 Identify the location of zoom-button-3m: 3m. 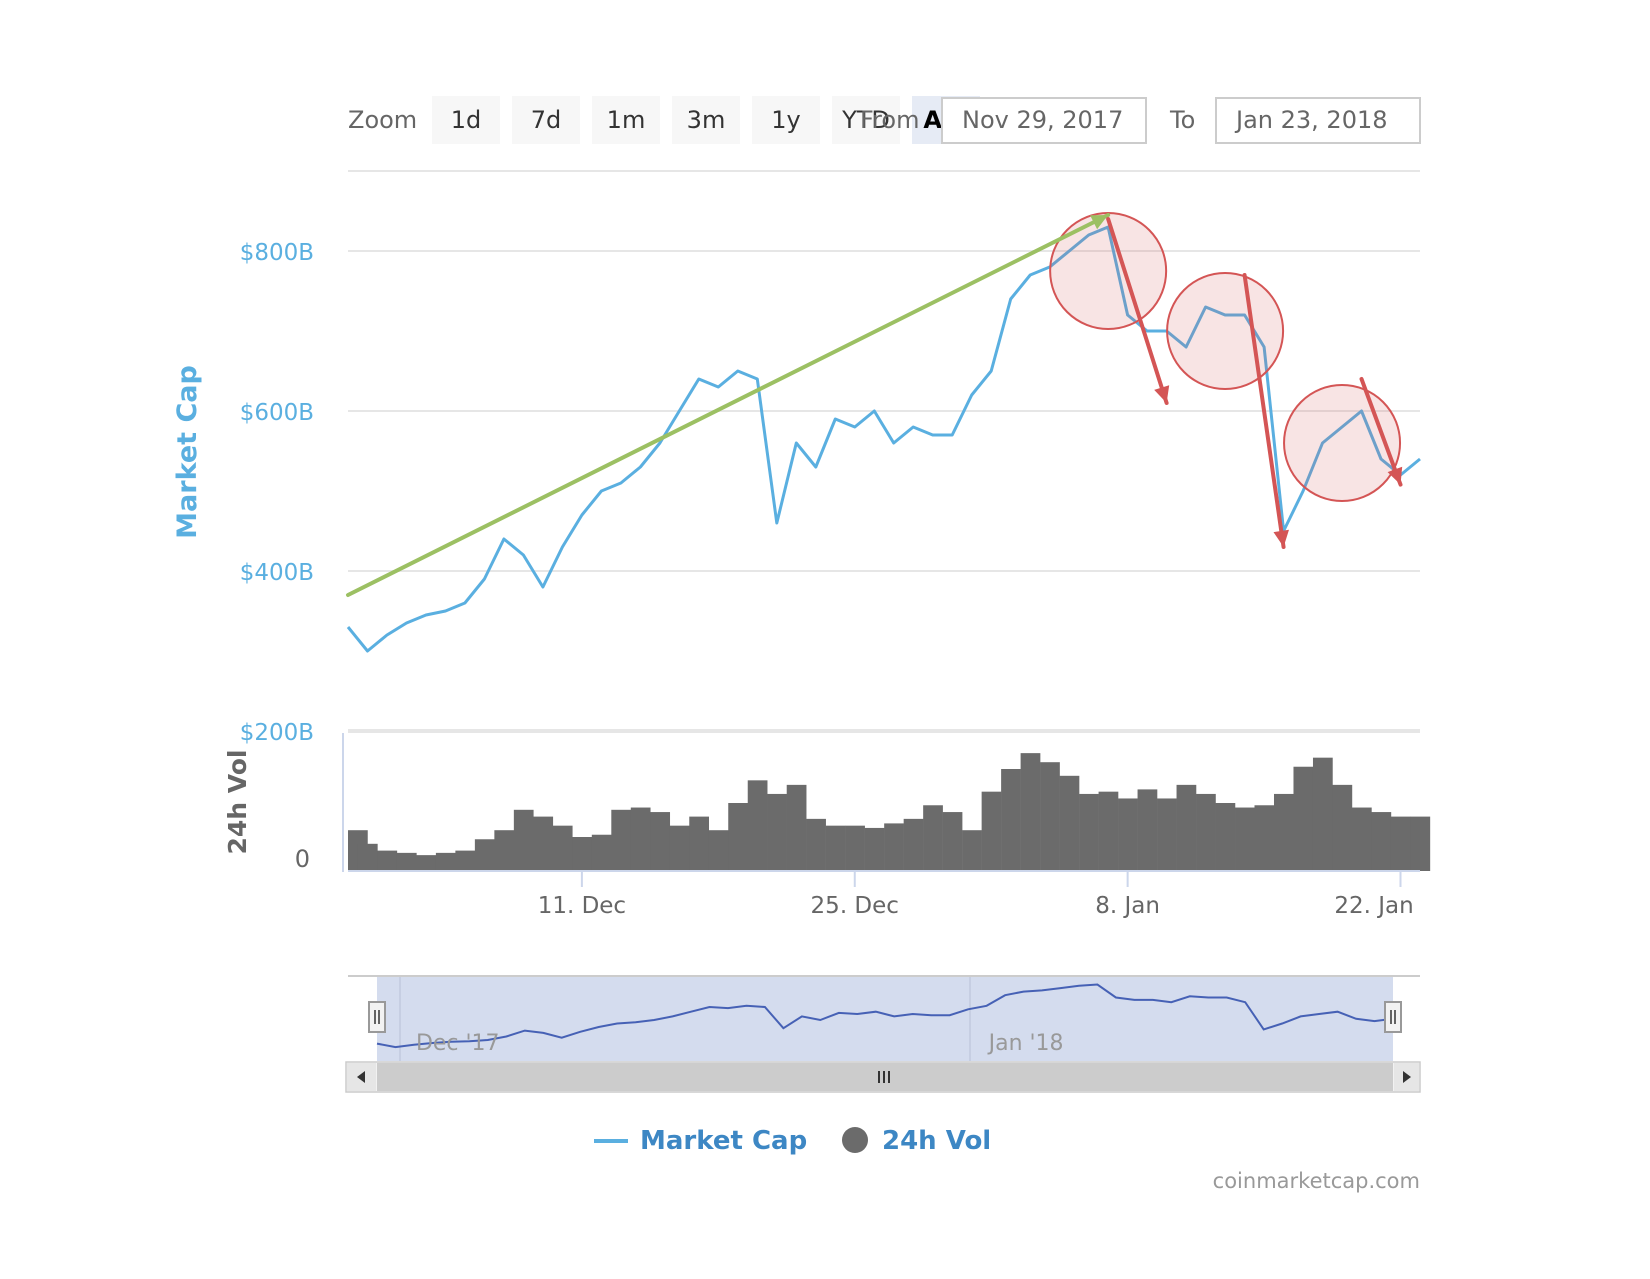
(706, 120).